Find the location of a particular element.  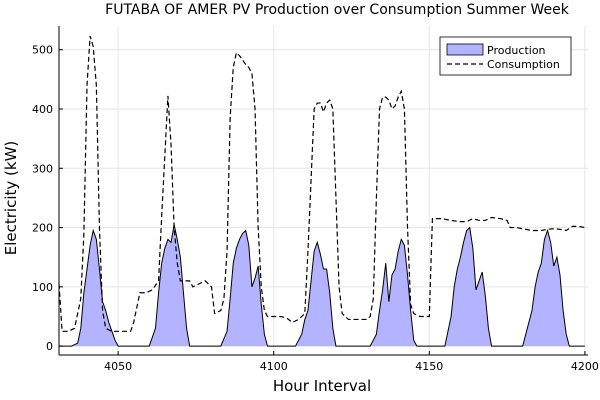

y-tick-label: 300 is located at coordinates (42, 168).